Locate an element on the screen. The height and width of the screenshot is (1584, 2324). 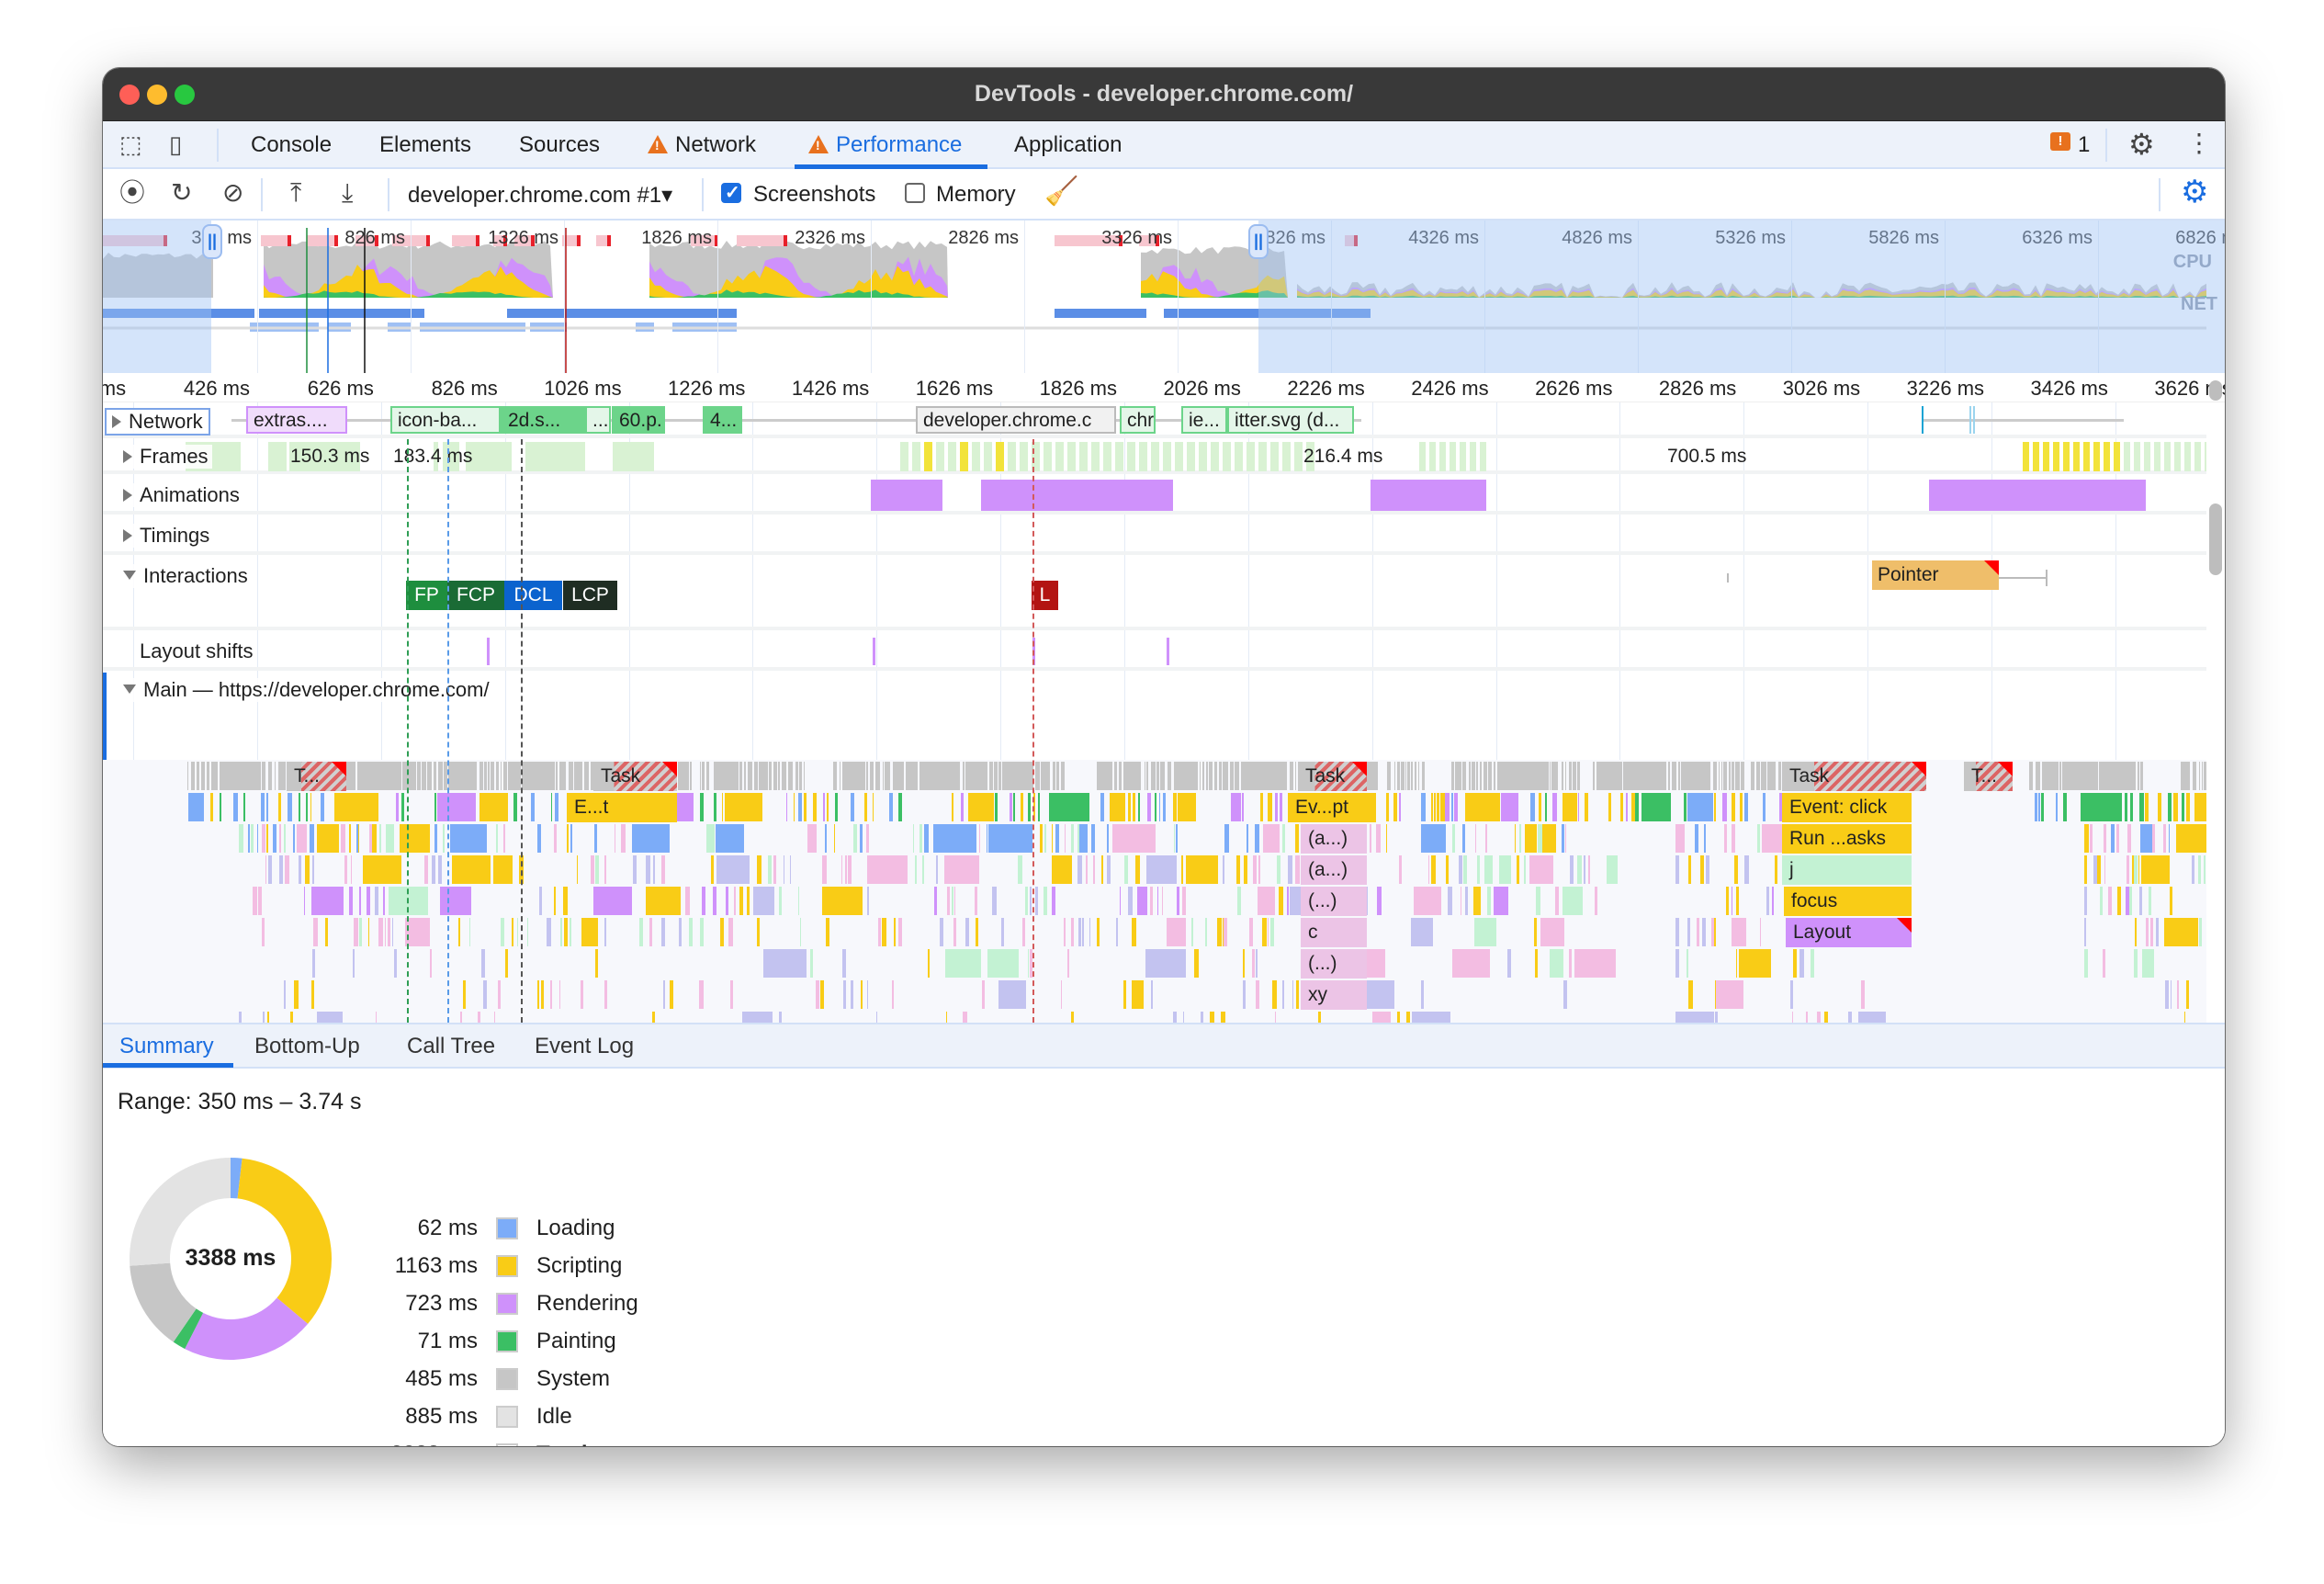
main-thread-label: Main — https://developer.chrome.com/ is located at coordinates (306, 690).